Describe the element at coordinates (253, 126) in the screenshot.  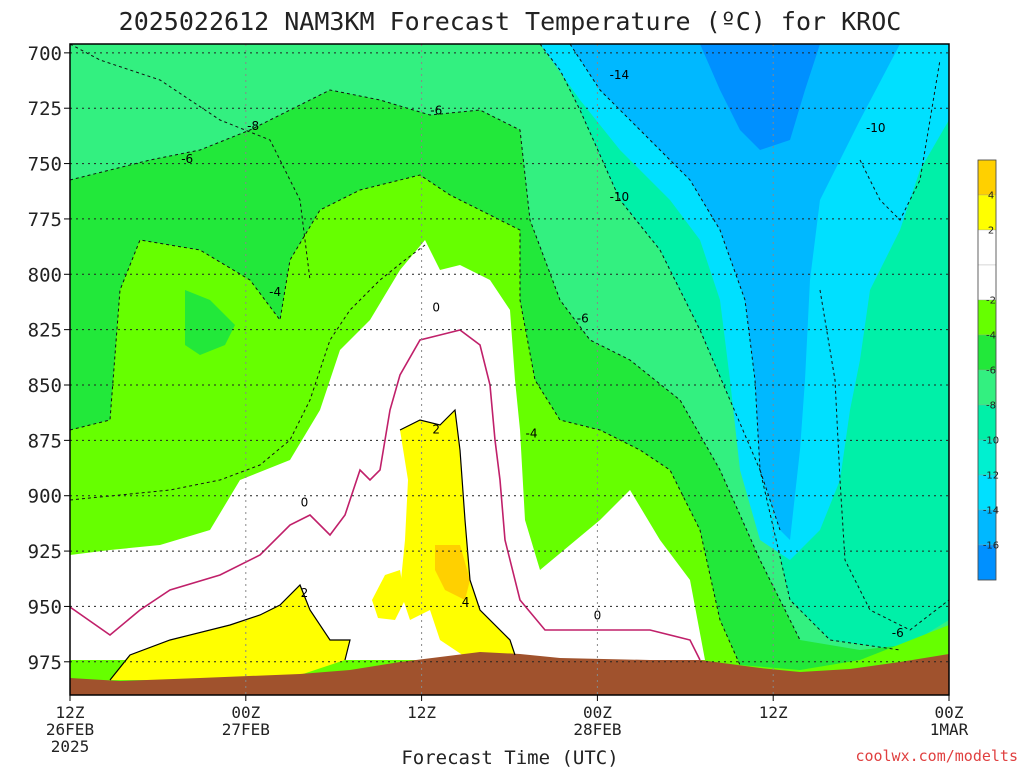
I see `contour-label-2: -8` at that location.